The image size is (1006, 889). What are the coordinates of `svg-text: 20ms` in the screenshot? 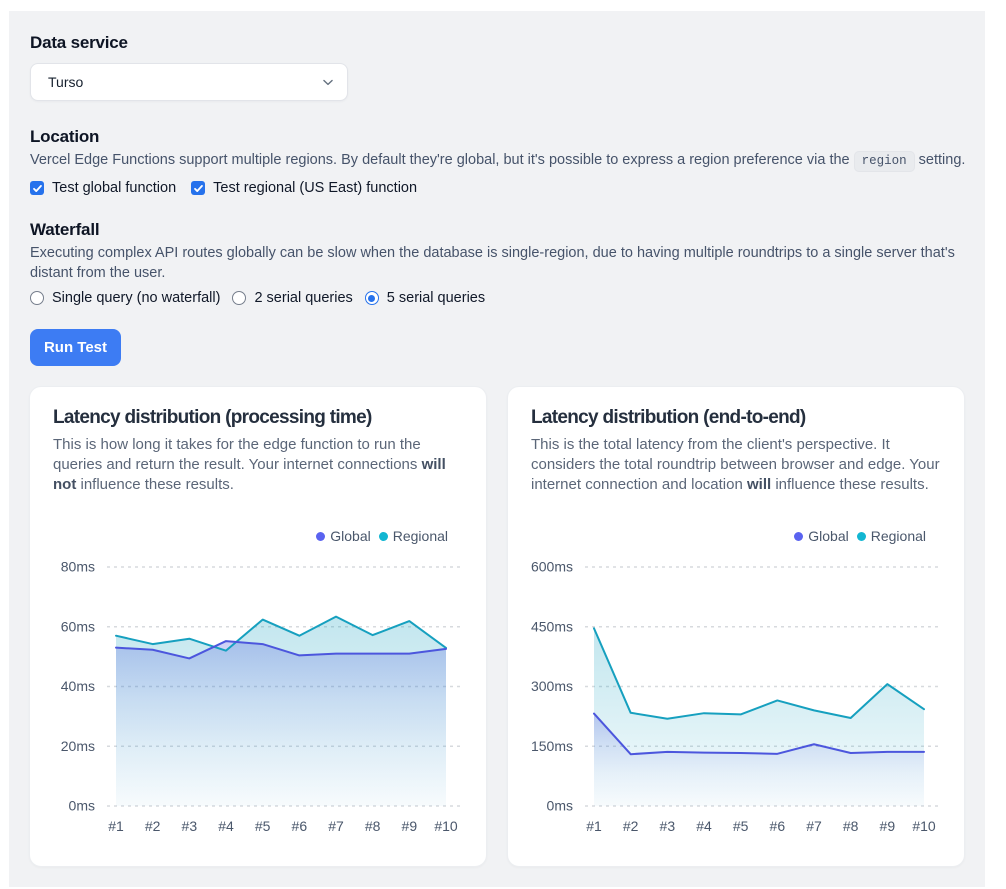 It's located at (78, 746).